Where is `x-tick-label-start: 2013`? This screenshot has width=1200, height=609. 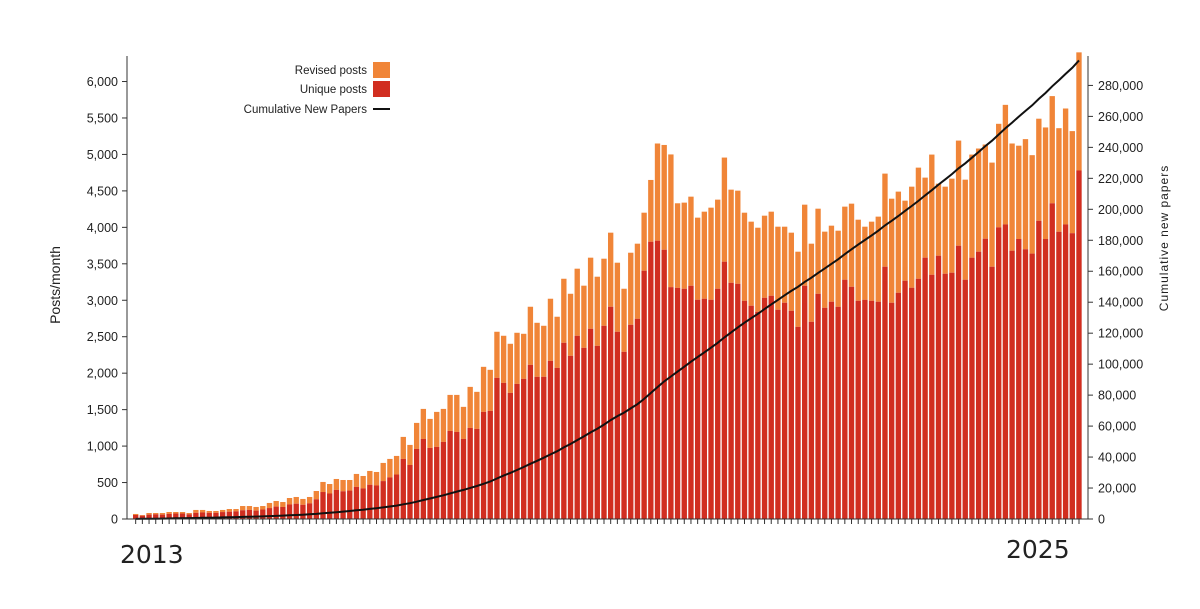
x-tick-label-start: 2013 is located at coordinates (152, 554).